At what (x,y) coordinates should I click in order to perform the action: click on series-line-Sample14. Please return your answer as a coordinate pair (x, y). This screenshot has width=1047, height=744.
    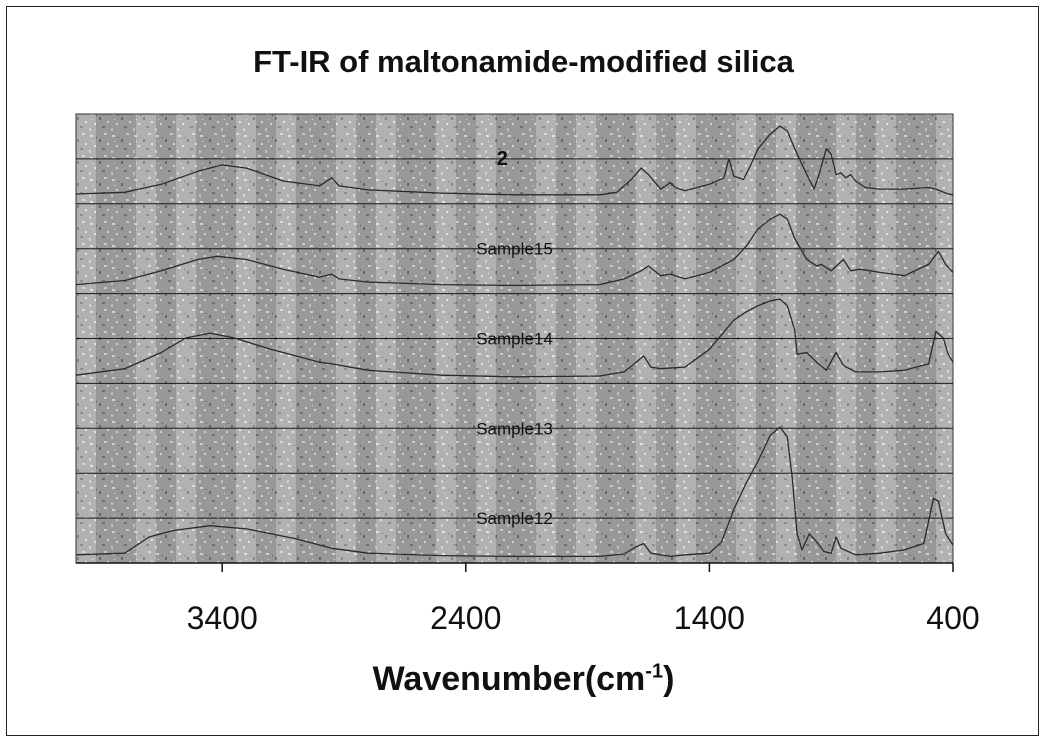
    Looking at the image, I should click on (514, 338).